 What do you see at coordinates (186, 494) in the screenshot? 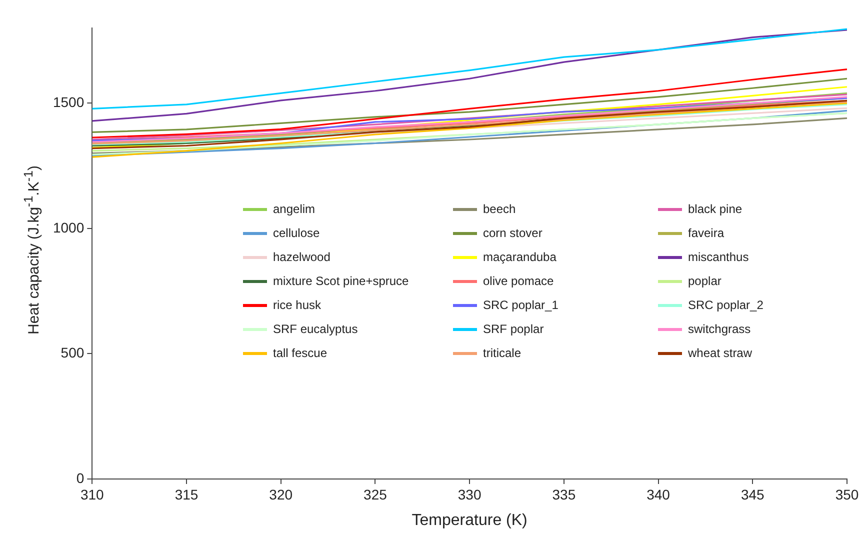
I see `x-tick-label: 315` at bounding box center [186, 494].